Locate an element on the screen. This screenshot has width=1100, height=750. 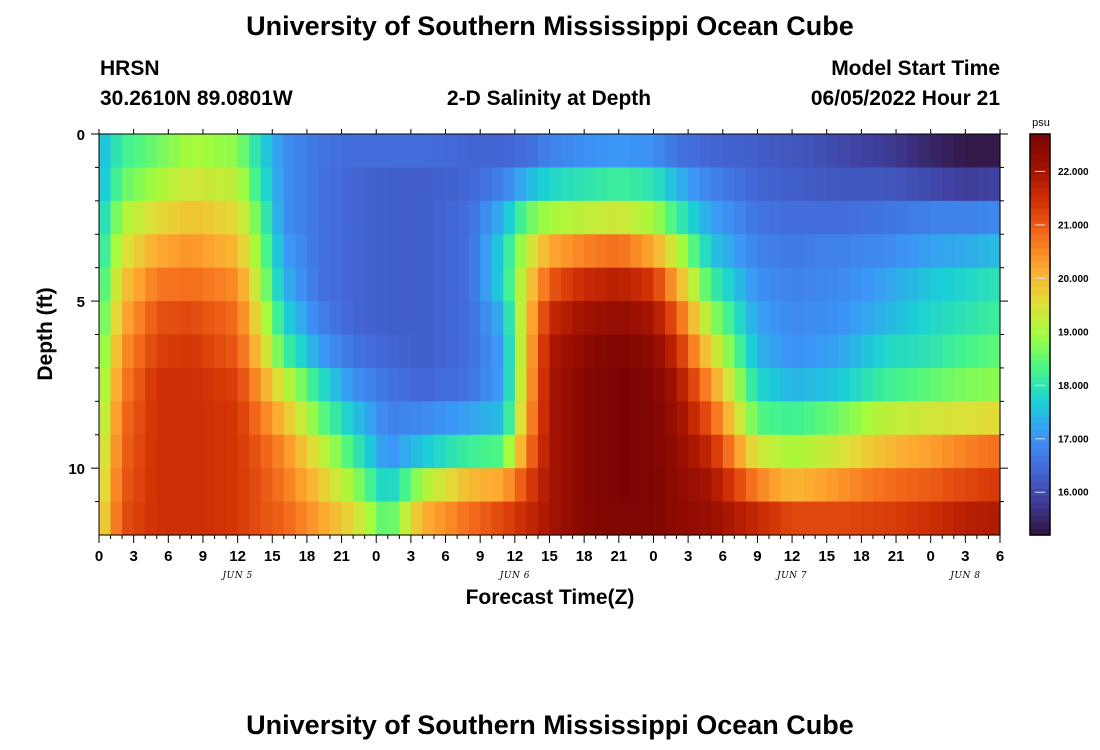
x-date-label: JUN 5 is located at coordinates (237, 576).